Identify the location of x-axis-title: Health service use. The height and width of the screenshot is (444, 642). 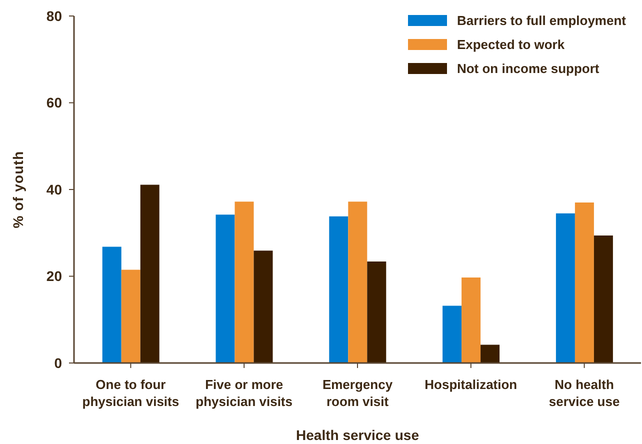
(358, 435).